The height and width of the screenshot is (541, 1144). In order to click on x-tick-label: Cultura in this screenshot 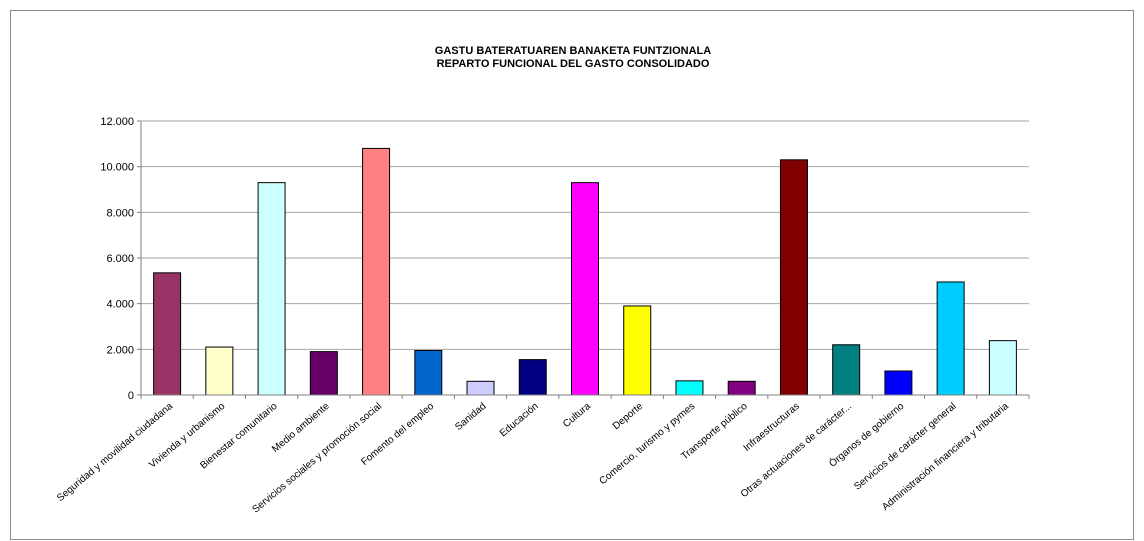, I will do `click(577, 415)`.